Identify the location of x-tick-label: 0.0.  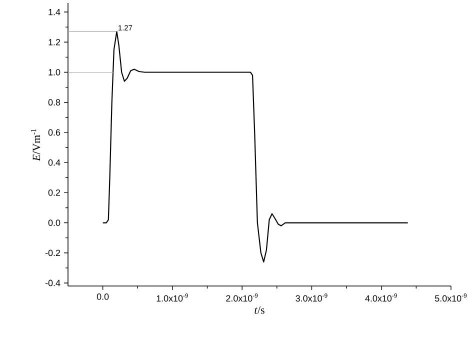
(102, 297).